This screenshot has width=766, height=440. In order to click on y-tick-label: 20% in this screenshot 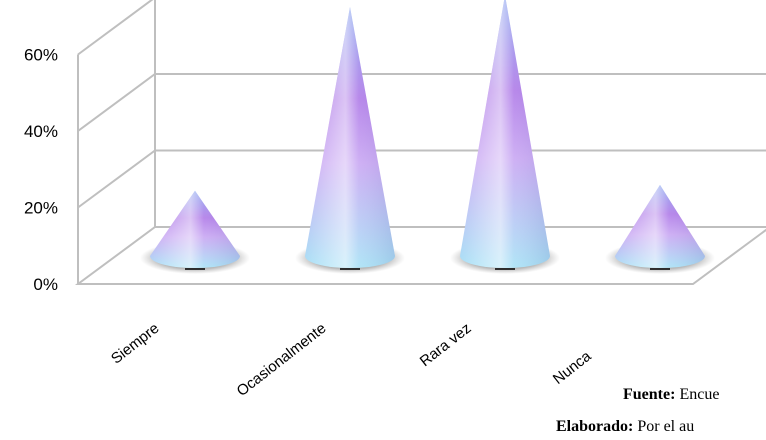, I will do `click(41, 208)`.